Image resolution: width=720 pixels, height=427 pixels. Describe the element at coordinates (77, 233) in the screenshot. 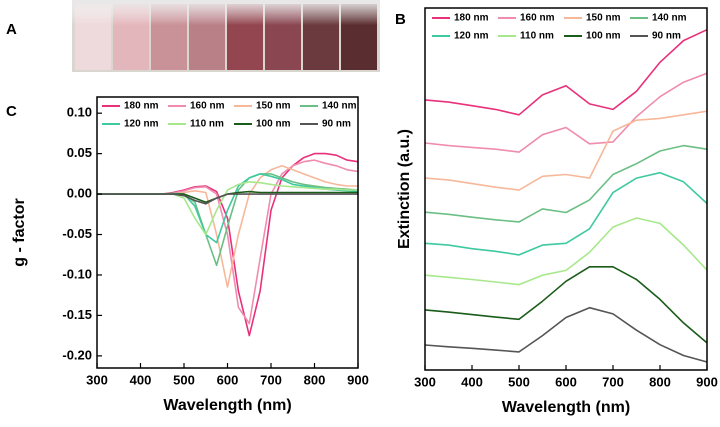

I see `y-tick-label: -0.05` at that location.